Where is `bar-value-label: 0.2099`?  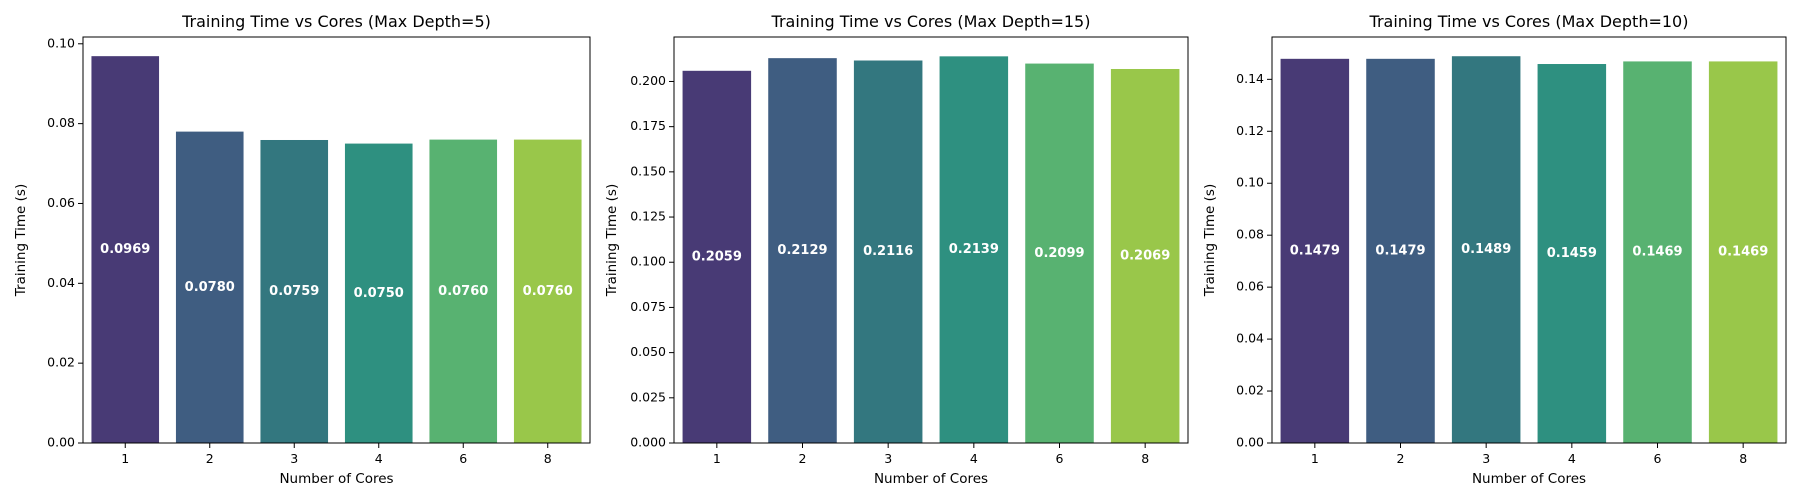
bar-value-label: 0.2099 is located at coordinates (1059, 253).